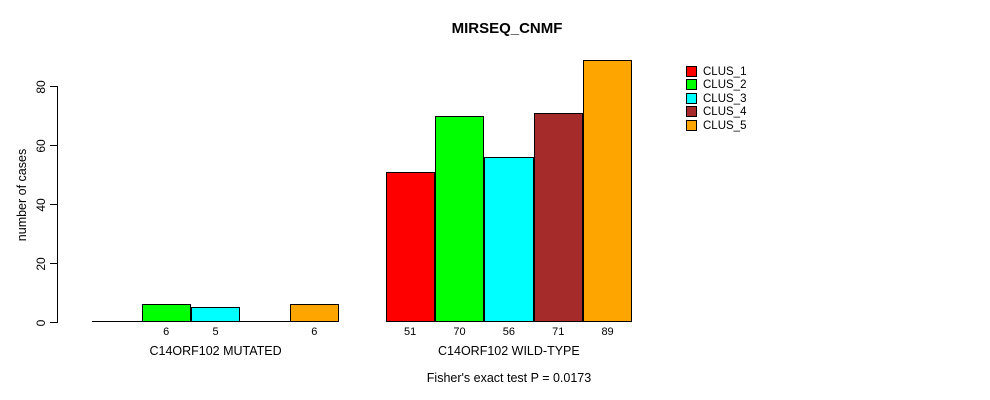  Describe the element at coordinates (215, 351) in the screenshot. I see `category-label: C14ORF102 MUTATED` at that location.